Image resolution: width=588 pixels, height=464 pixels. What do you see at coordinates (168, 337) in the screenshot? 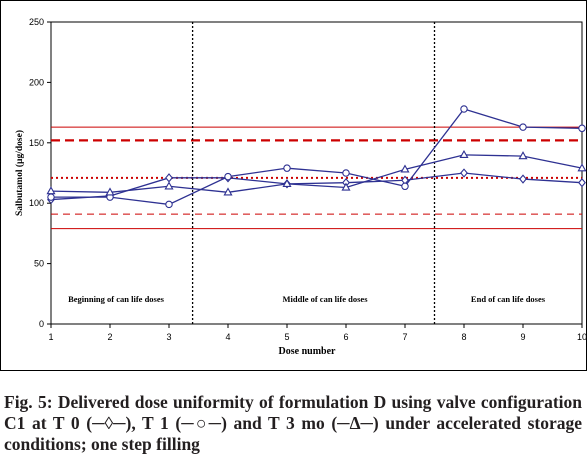
I see `x-tick-label-3: 3` at bounding box center [168, 337].